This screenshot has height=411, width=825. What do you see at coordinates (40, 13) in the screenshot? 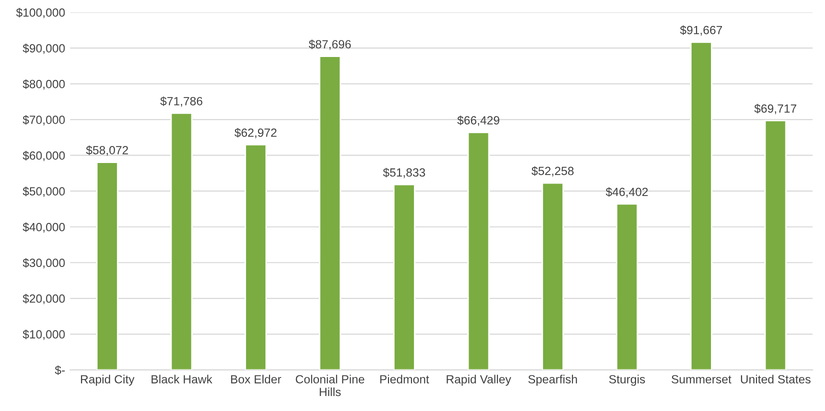
I see `y-tick-label: $100,000` at bounding box center [40, 13].